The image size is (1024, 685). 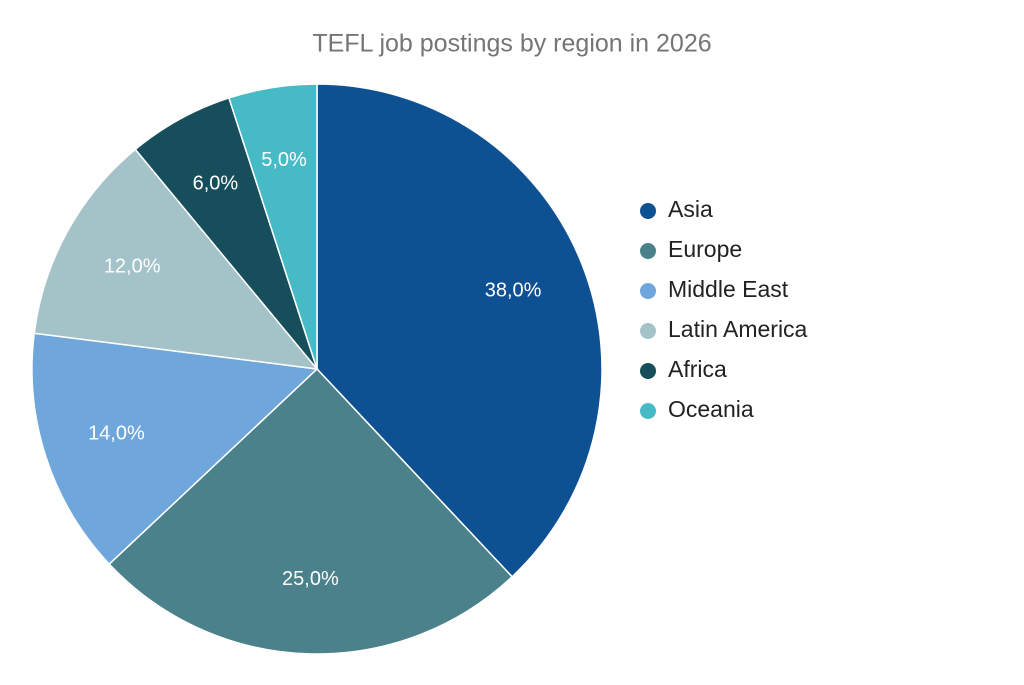 I want to click on data-label: 12,0%, so click(x=132, y=267).